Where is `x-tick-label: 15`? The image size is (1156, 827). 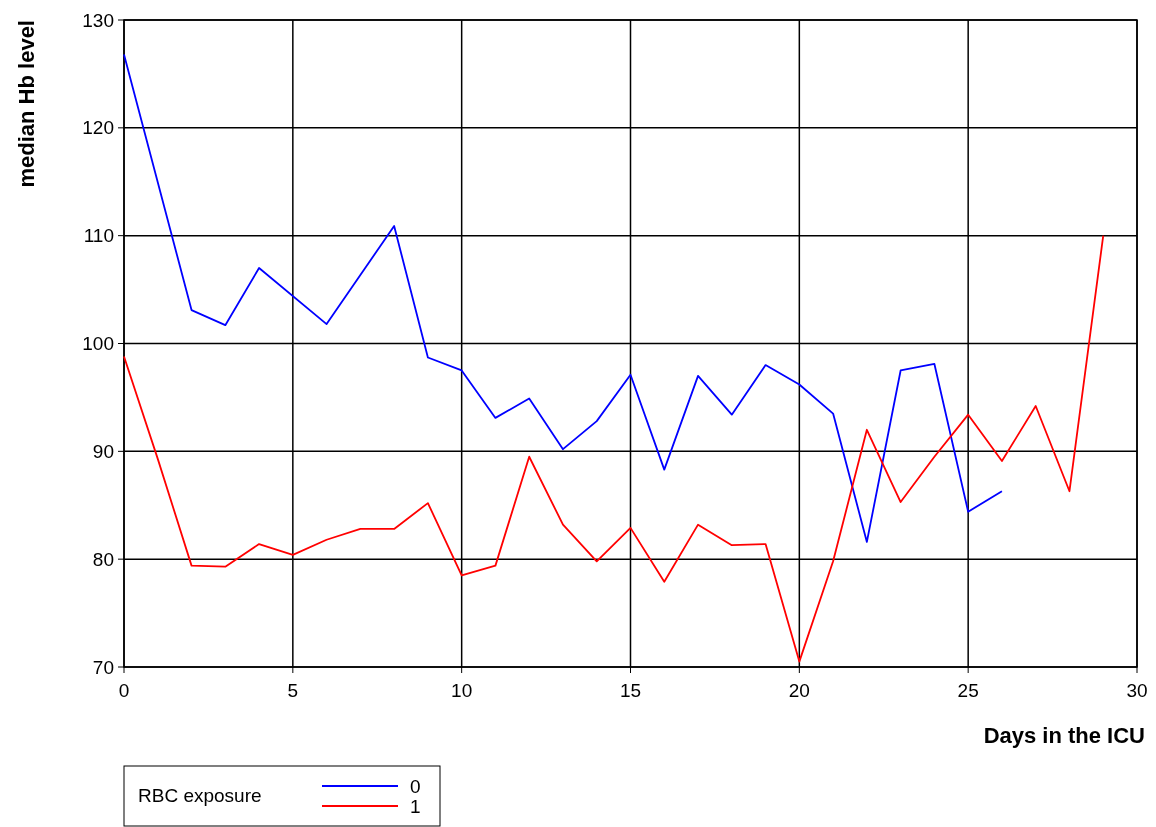
x-tick-label: 15 is located at coordinates (630, 690).